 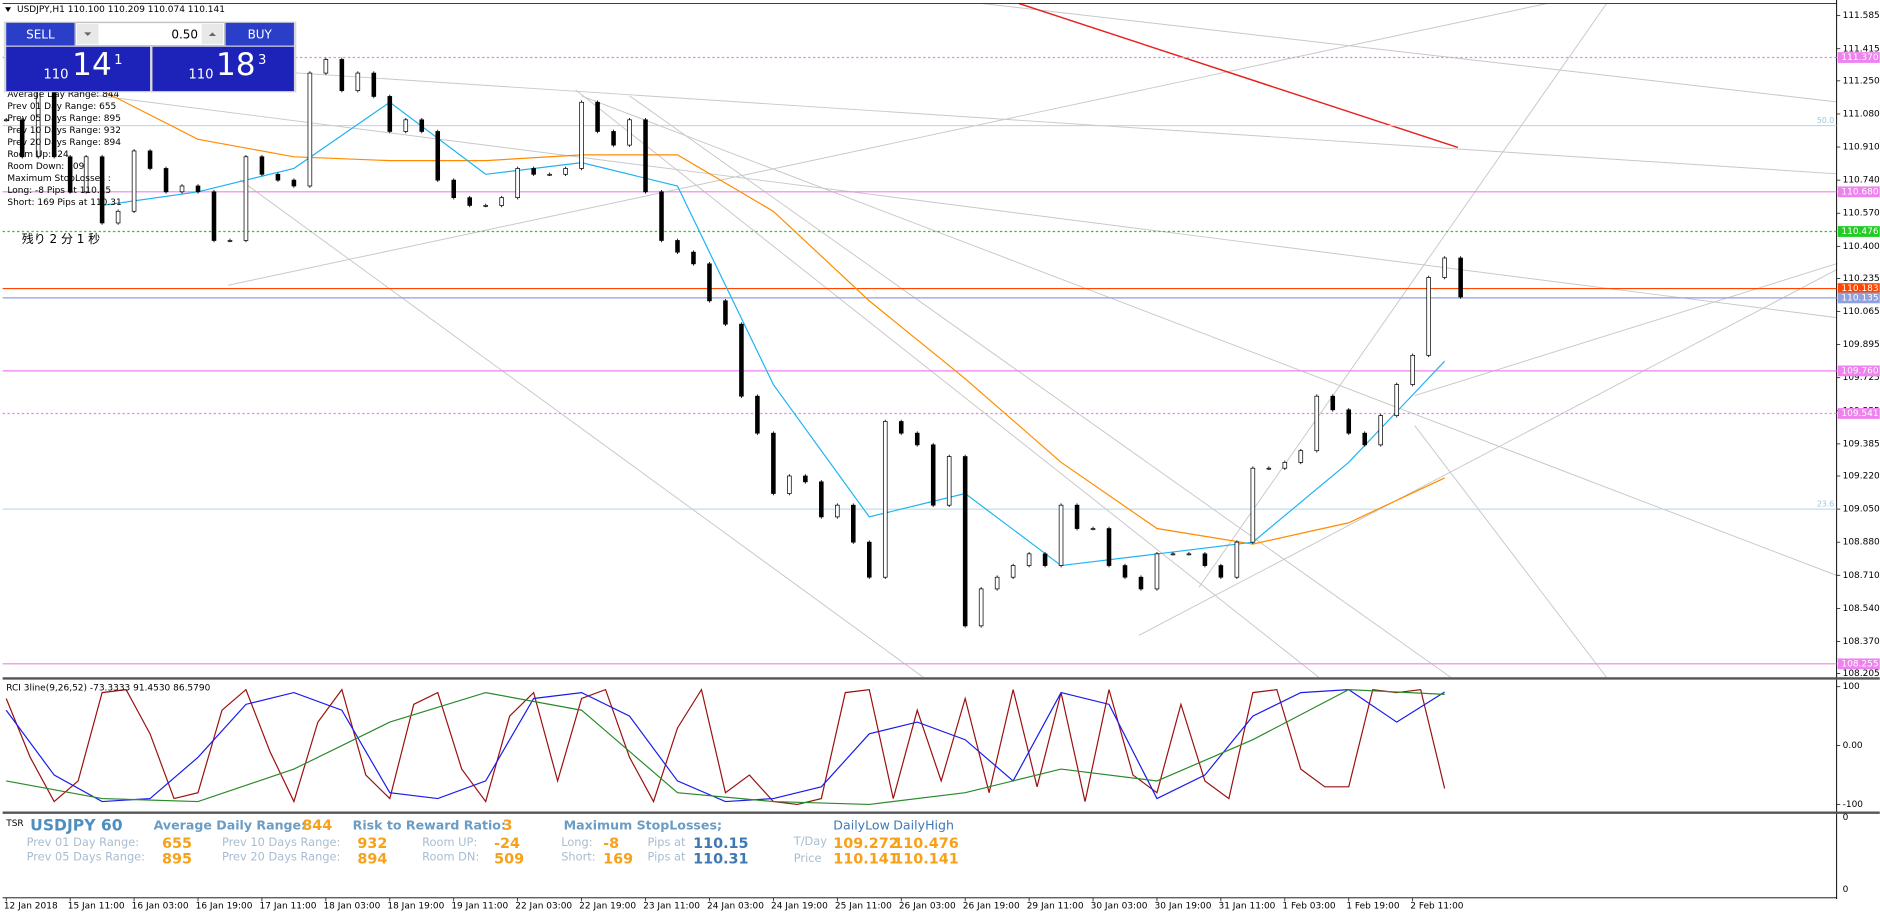 What do you see at coordinates (92, 65) in the screenshot?
I see `price-main: 14` at bounding box center [92, 65].